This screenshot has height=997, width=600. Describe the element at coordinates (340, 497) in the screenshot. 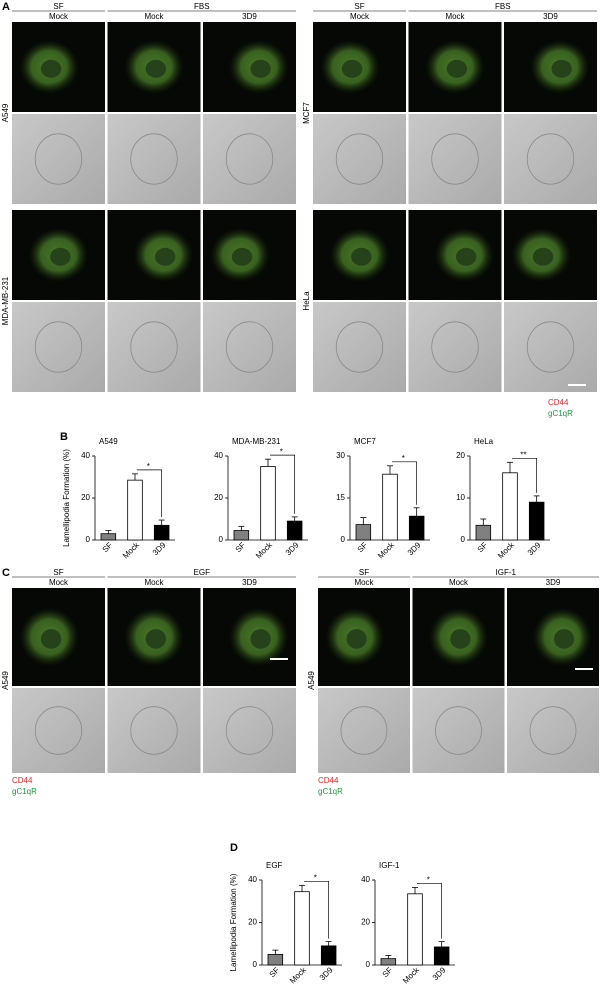

I see `y-tick-label: 15` at that location.